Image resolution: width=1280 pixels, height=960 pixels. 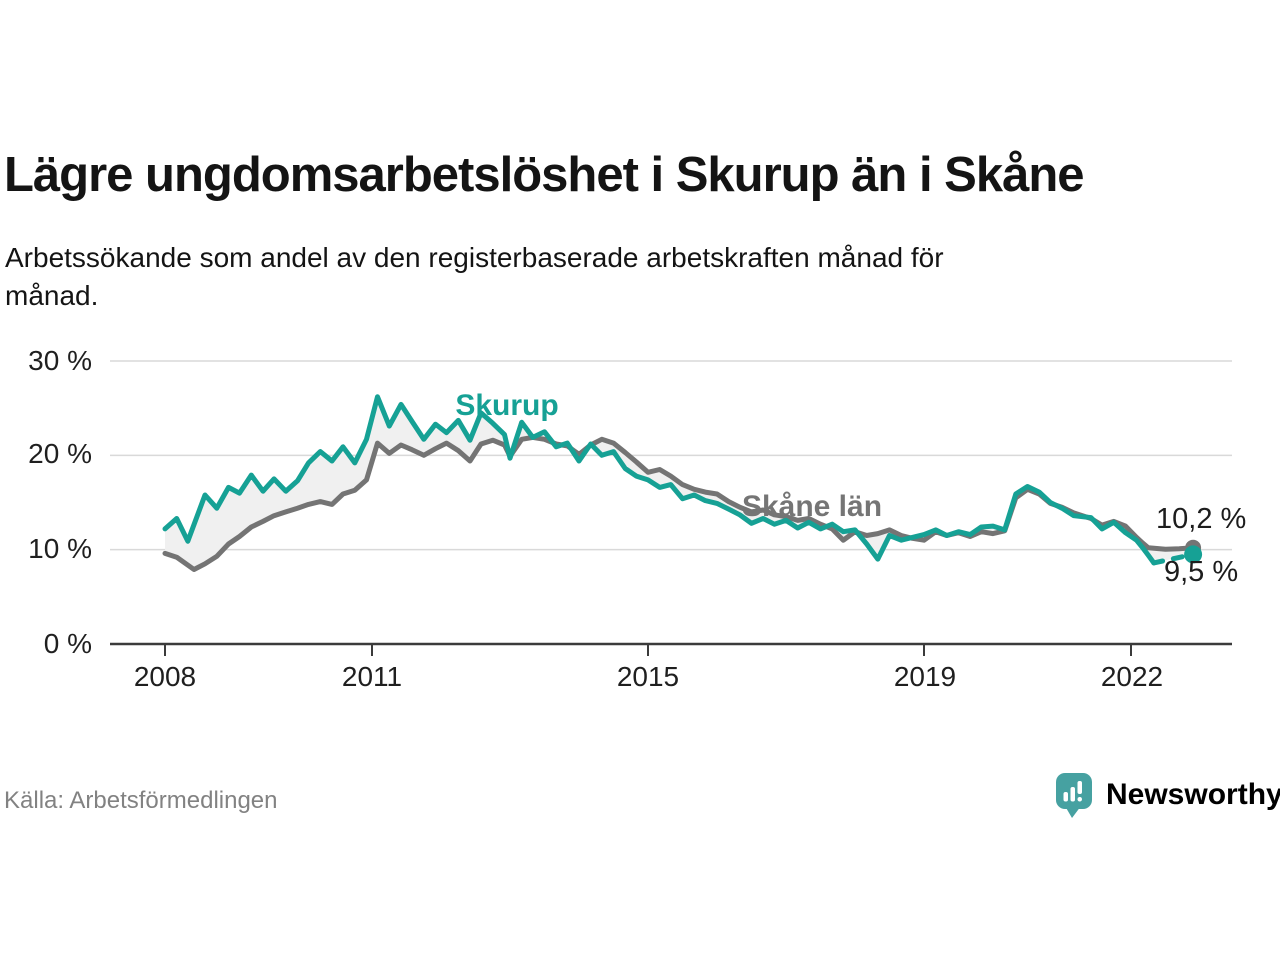 What do you see at coordinates (60, 453) in the screenshot?
I see `y-tick-20: 20 %` at bounding box center [60, 453].